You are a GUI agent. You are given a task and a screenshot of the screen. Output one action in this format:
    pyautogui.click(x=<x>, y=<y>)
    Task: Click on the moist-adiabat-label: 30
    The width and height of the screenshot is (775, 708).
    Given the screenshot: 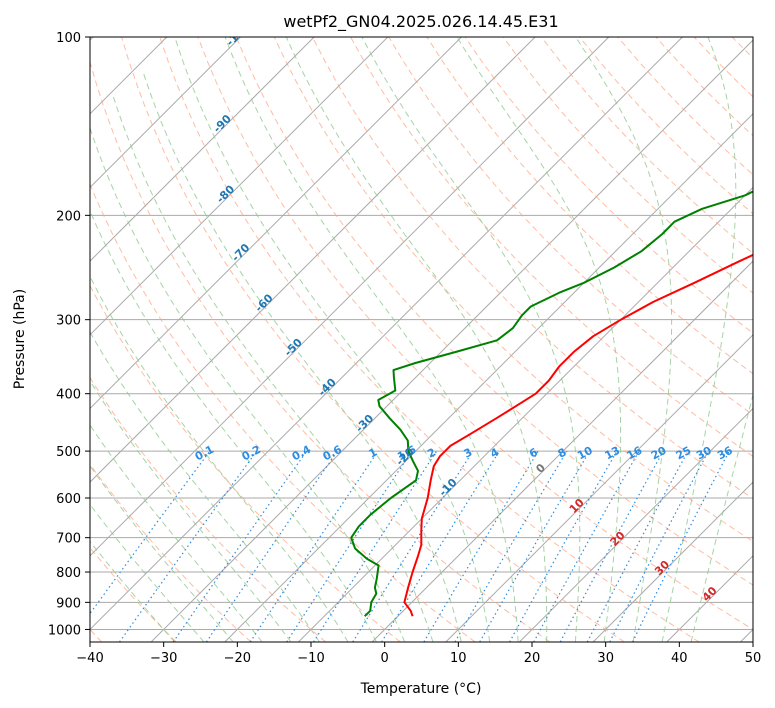 What is the action you would take?
    pyautogui.click(x=662, y=568)
    